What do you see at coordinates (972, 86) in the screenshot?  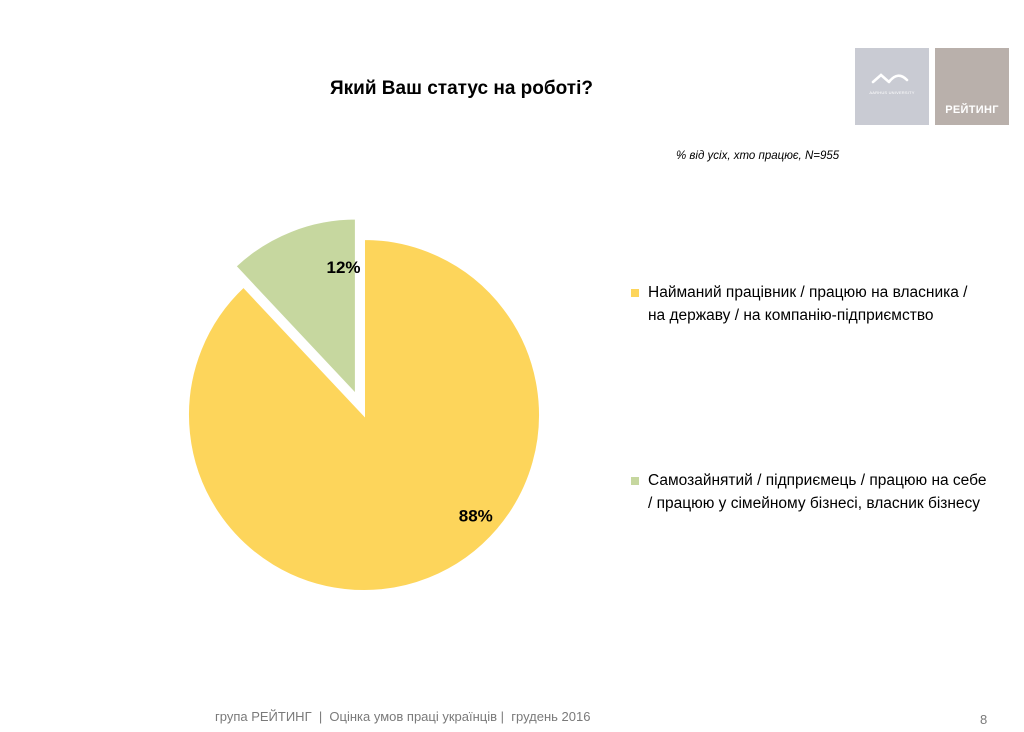 I see `rating-logo: РЕЙТИНГ` at bounding box center [972, 86].